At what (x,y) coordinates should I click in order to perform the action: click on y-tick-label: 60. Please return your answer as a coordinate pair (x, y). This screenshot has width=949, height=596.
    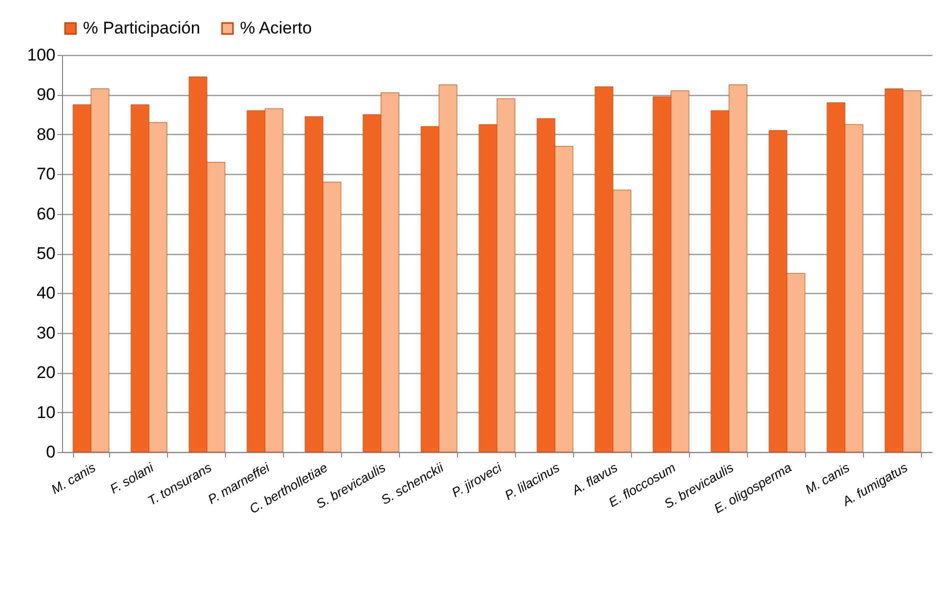
    Looking at the image, I should click on (46, 214).